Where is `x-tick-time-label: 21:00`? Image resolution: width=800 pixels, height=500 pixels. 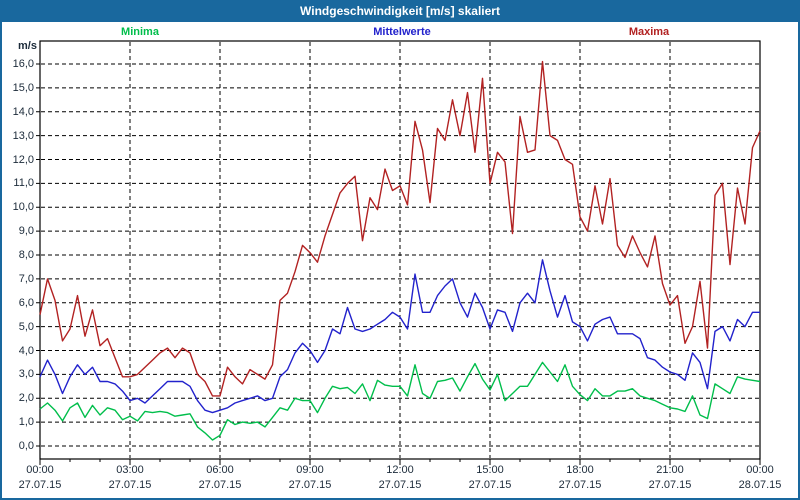 x-tick-time-label: 21:00 is located at coordinates (670, 470).